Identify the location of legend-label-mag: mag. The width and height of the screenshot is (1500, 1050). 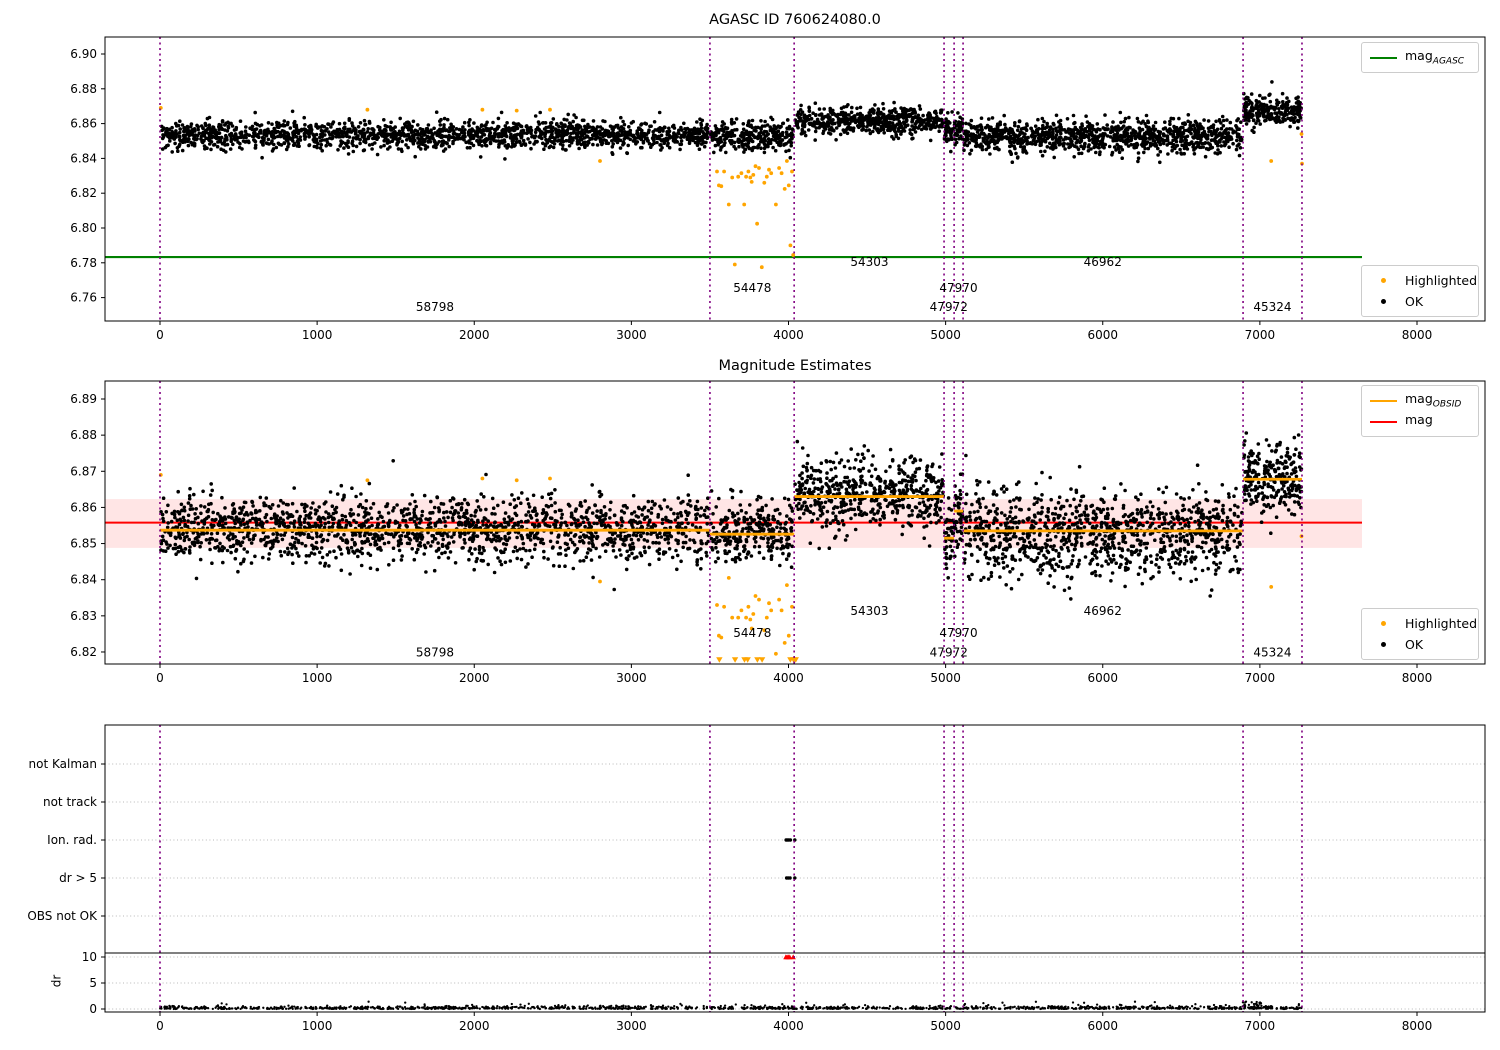
(1419, 420).